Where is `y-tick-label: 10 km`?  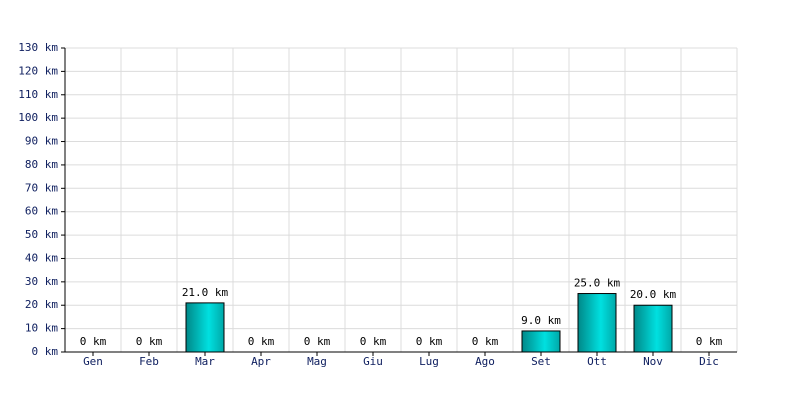
y-tick-label: 10 km is located at coordinates (41, 328).